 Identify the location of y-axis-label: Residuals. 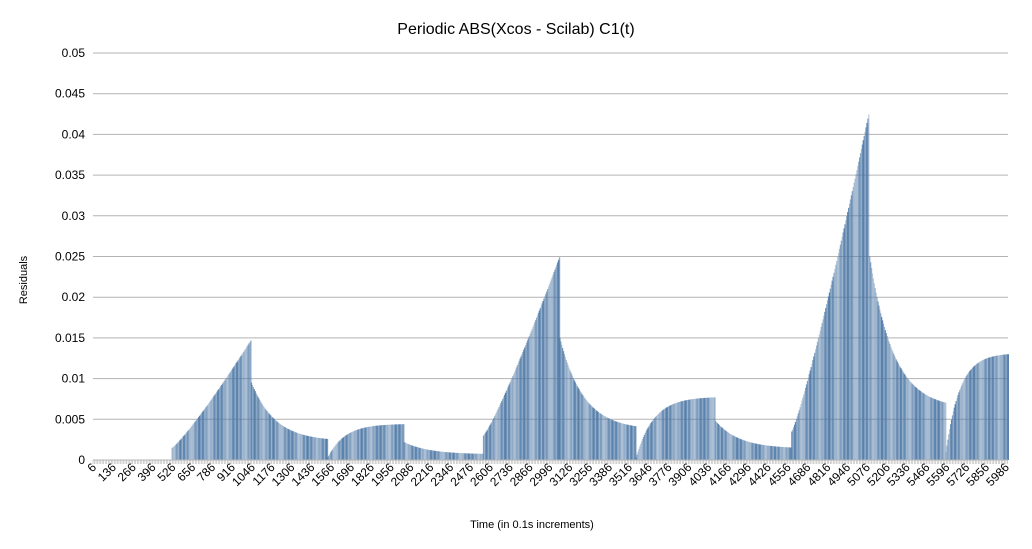
(24, 279).